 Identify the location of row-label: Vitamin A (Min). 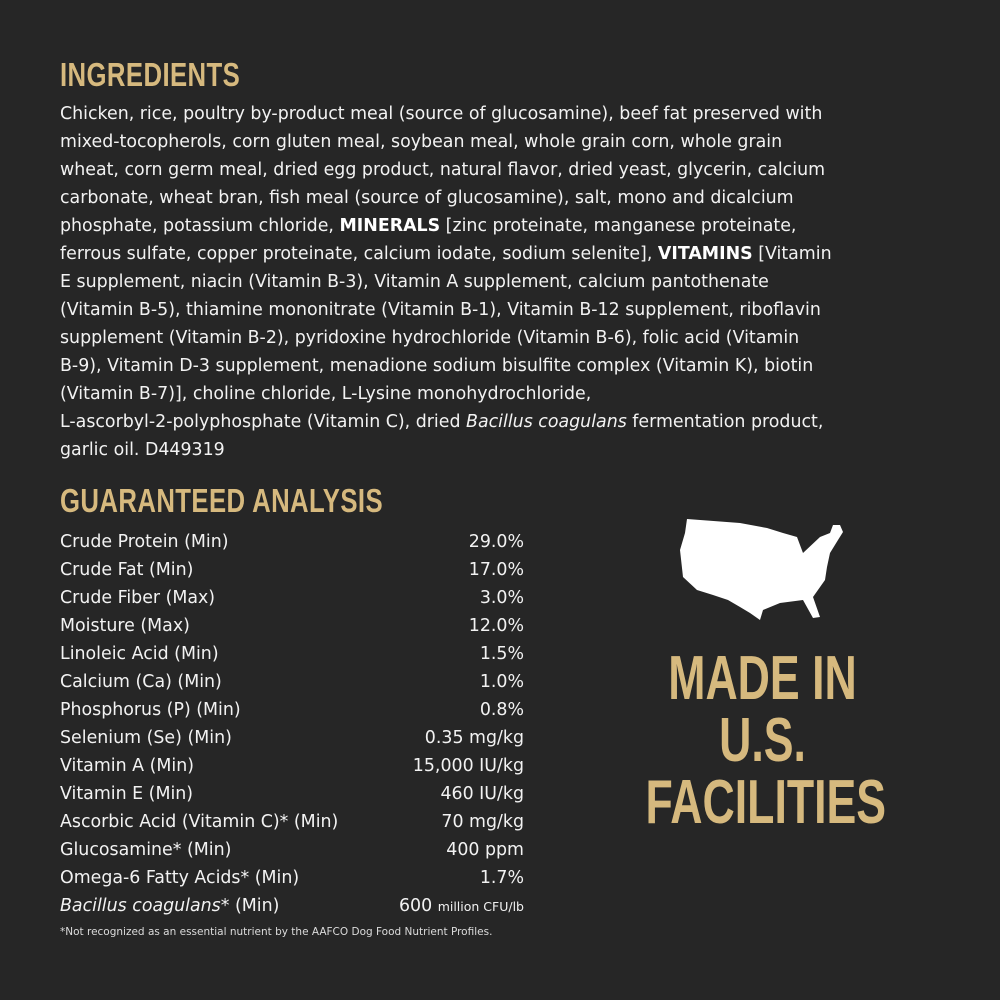
(127, 766).